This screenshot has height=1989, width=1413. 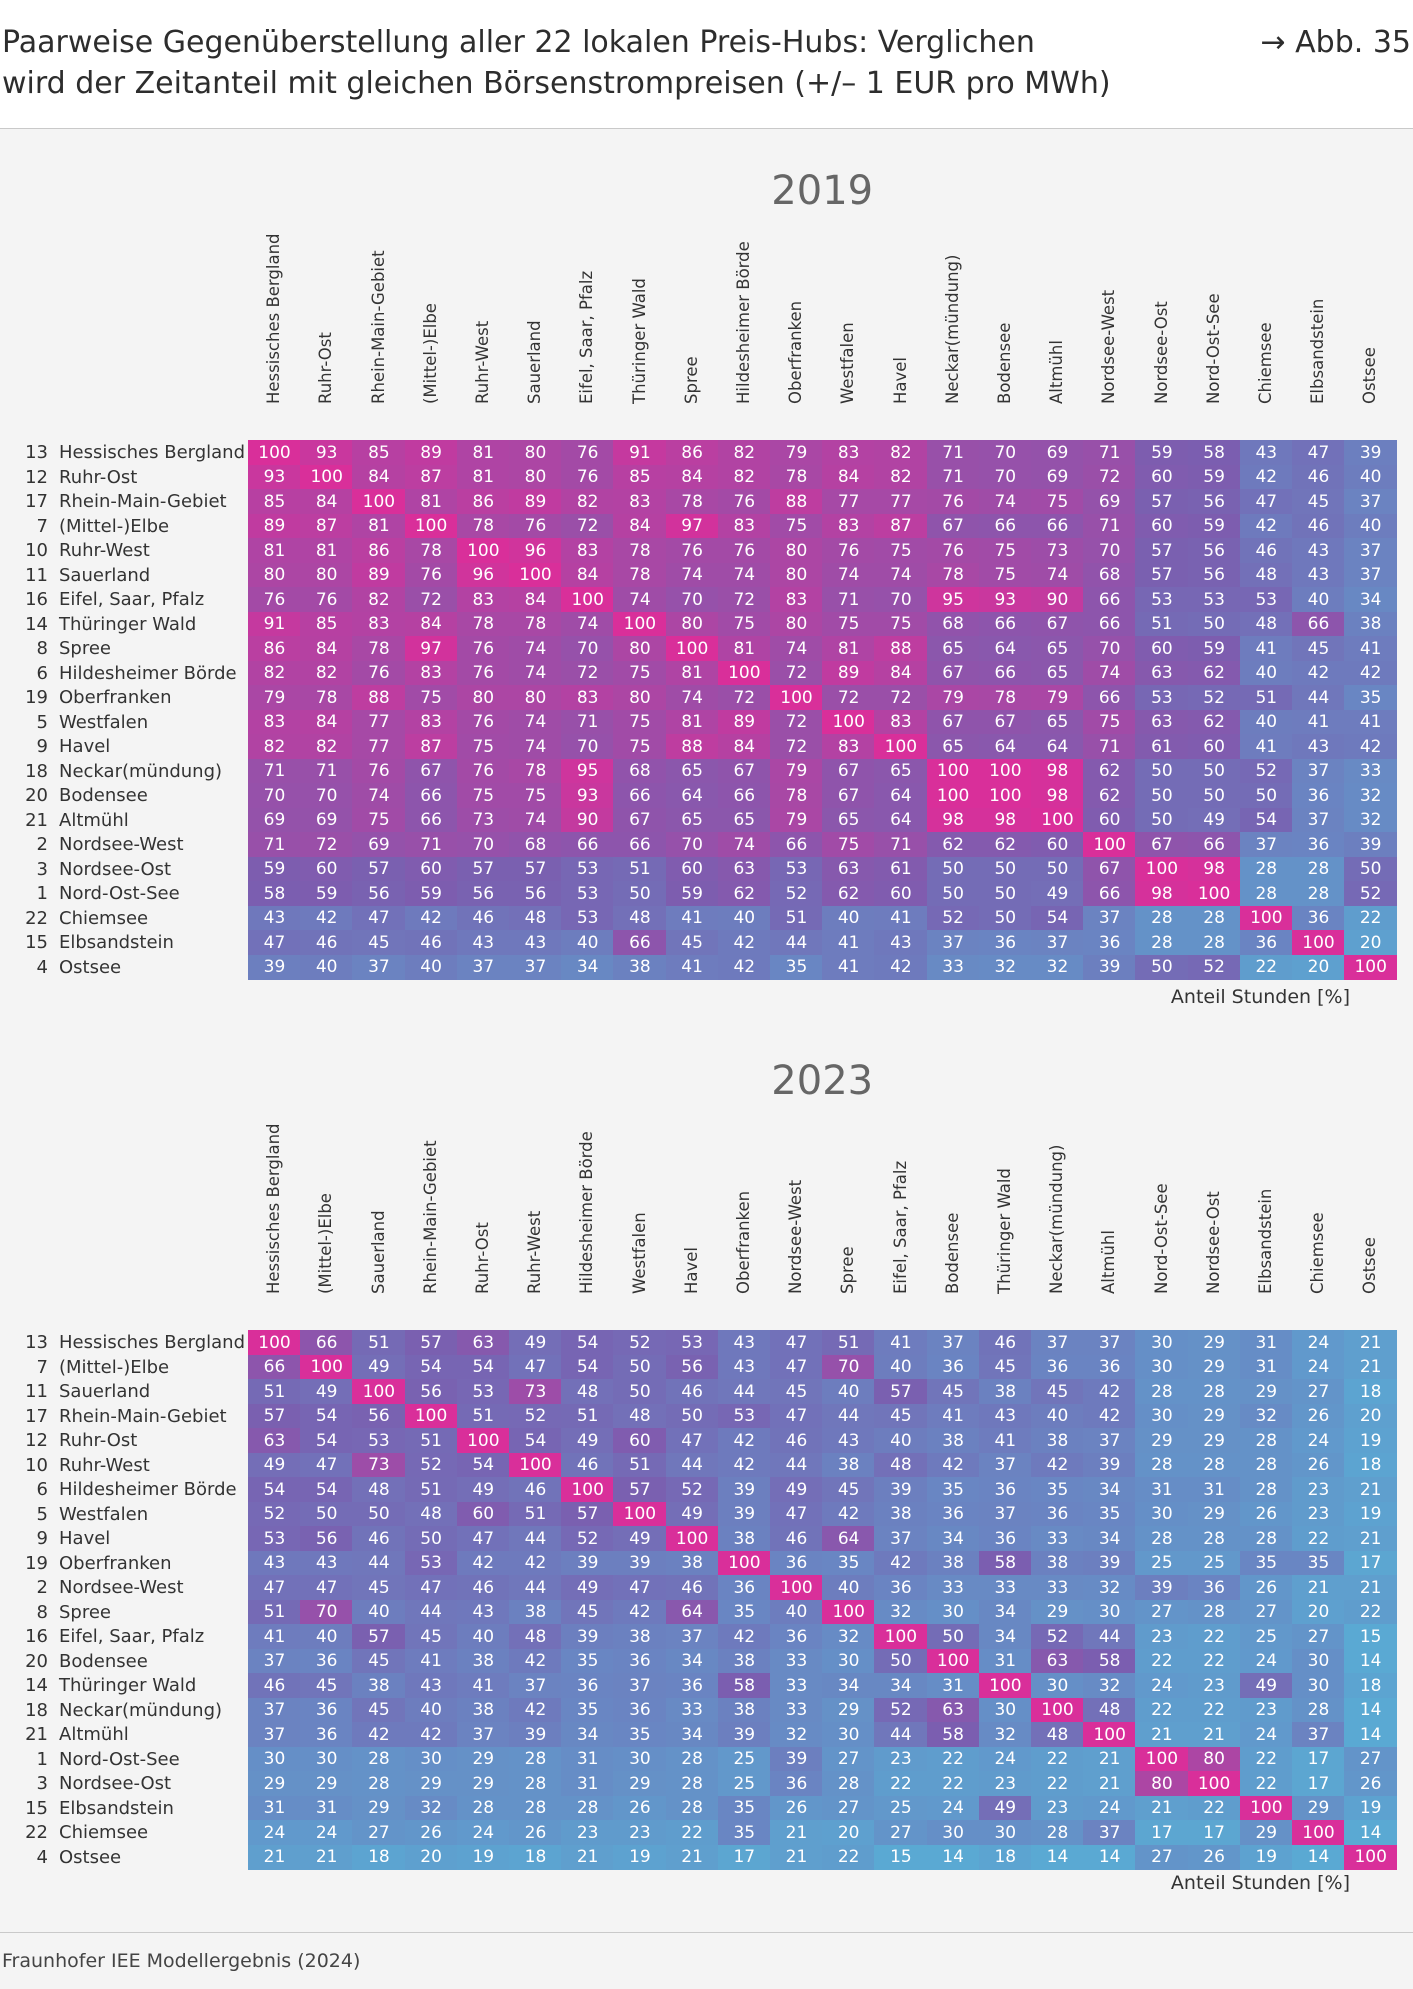 I want to click on heatmap-cell: 20, so click(x=1318, y=967).